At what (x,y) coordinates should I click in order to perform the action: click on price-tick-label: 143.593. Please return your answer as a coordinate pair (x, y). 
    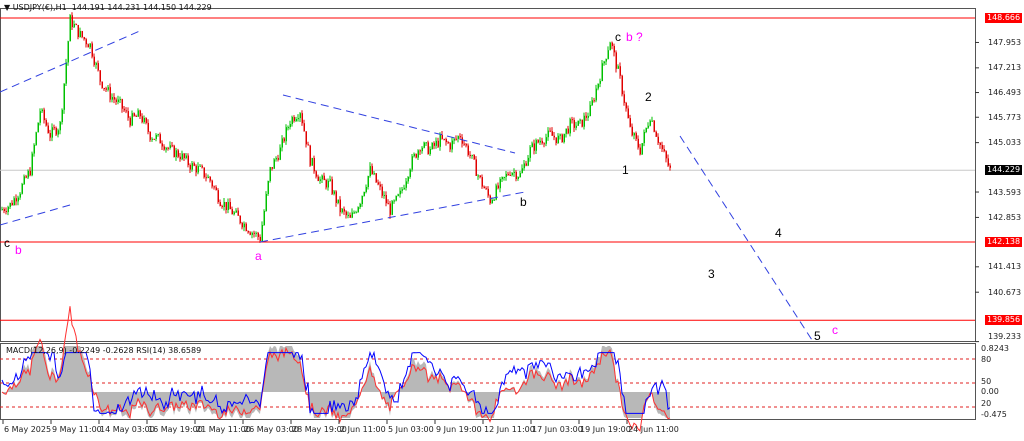
    Looking at the image, I should click on (1005, 192).